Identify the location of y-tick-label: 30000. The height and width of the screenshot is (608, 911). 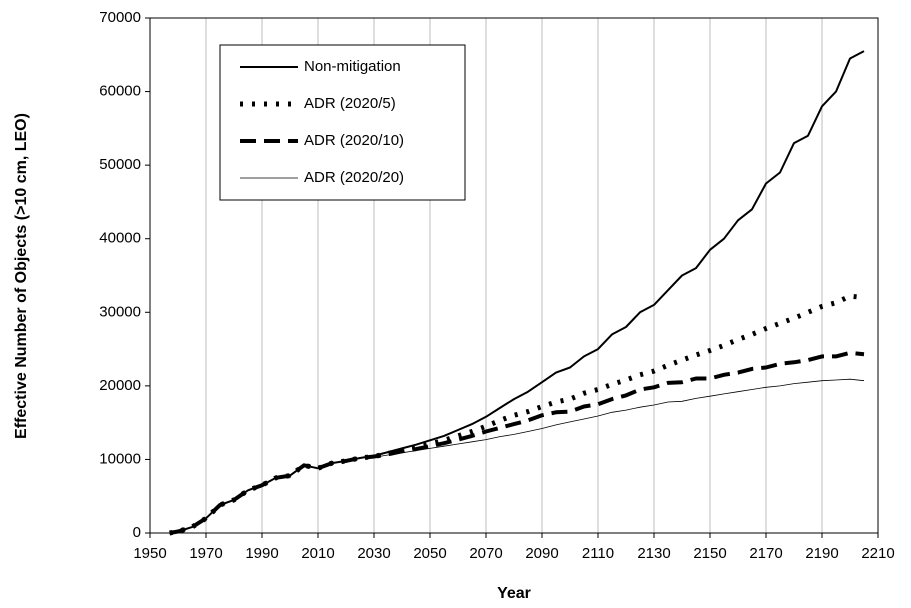
(120, 311).